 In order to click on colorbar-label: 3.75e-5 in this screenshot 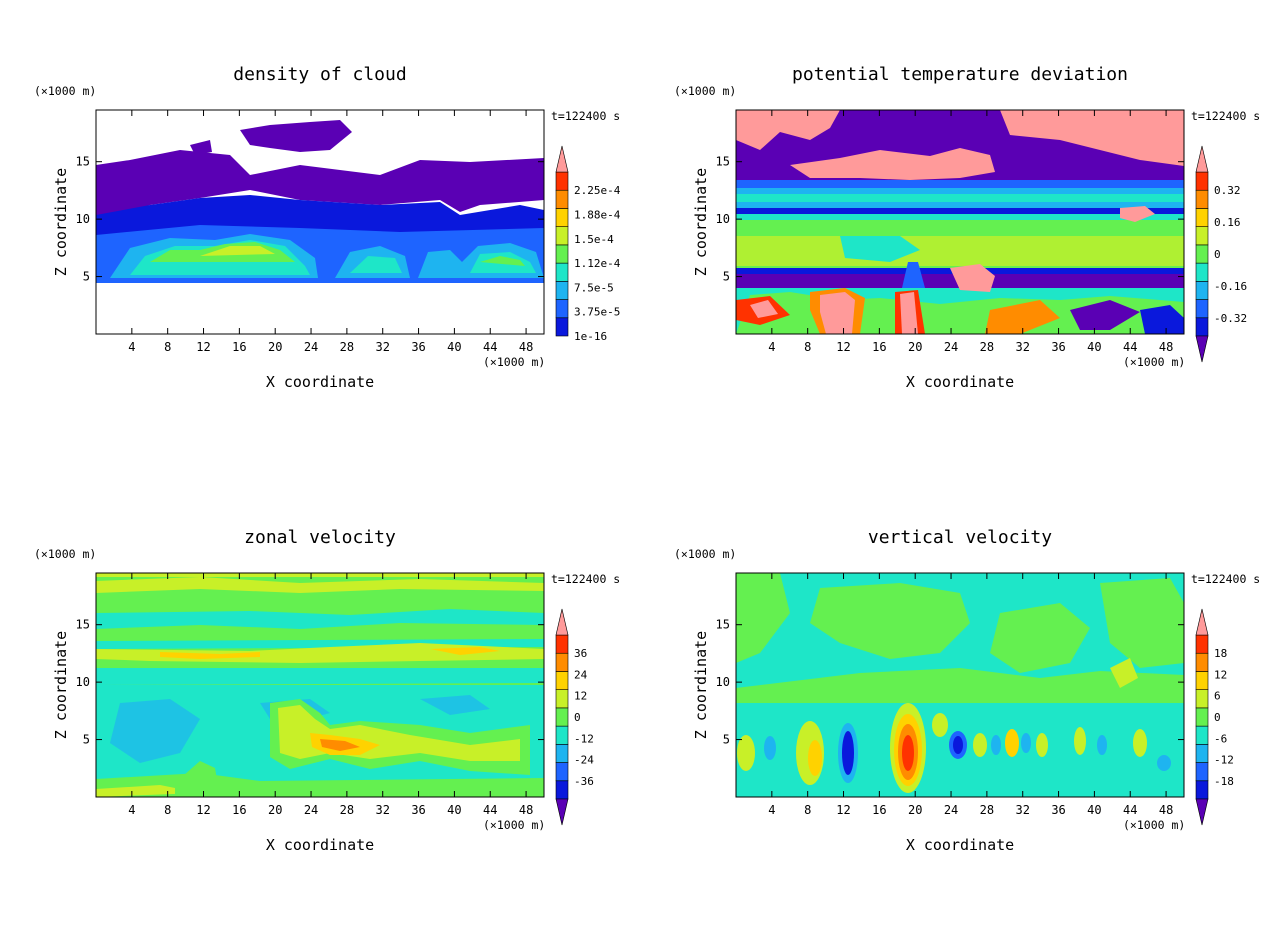, I will do `click(597, 312)`.